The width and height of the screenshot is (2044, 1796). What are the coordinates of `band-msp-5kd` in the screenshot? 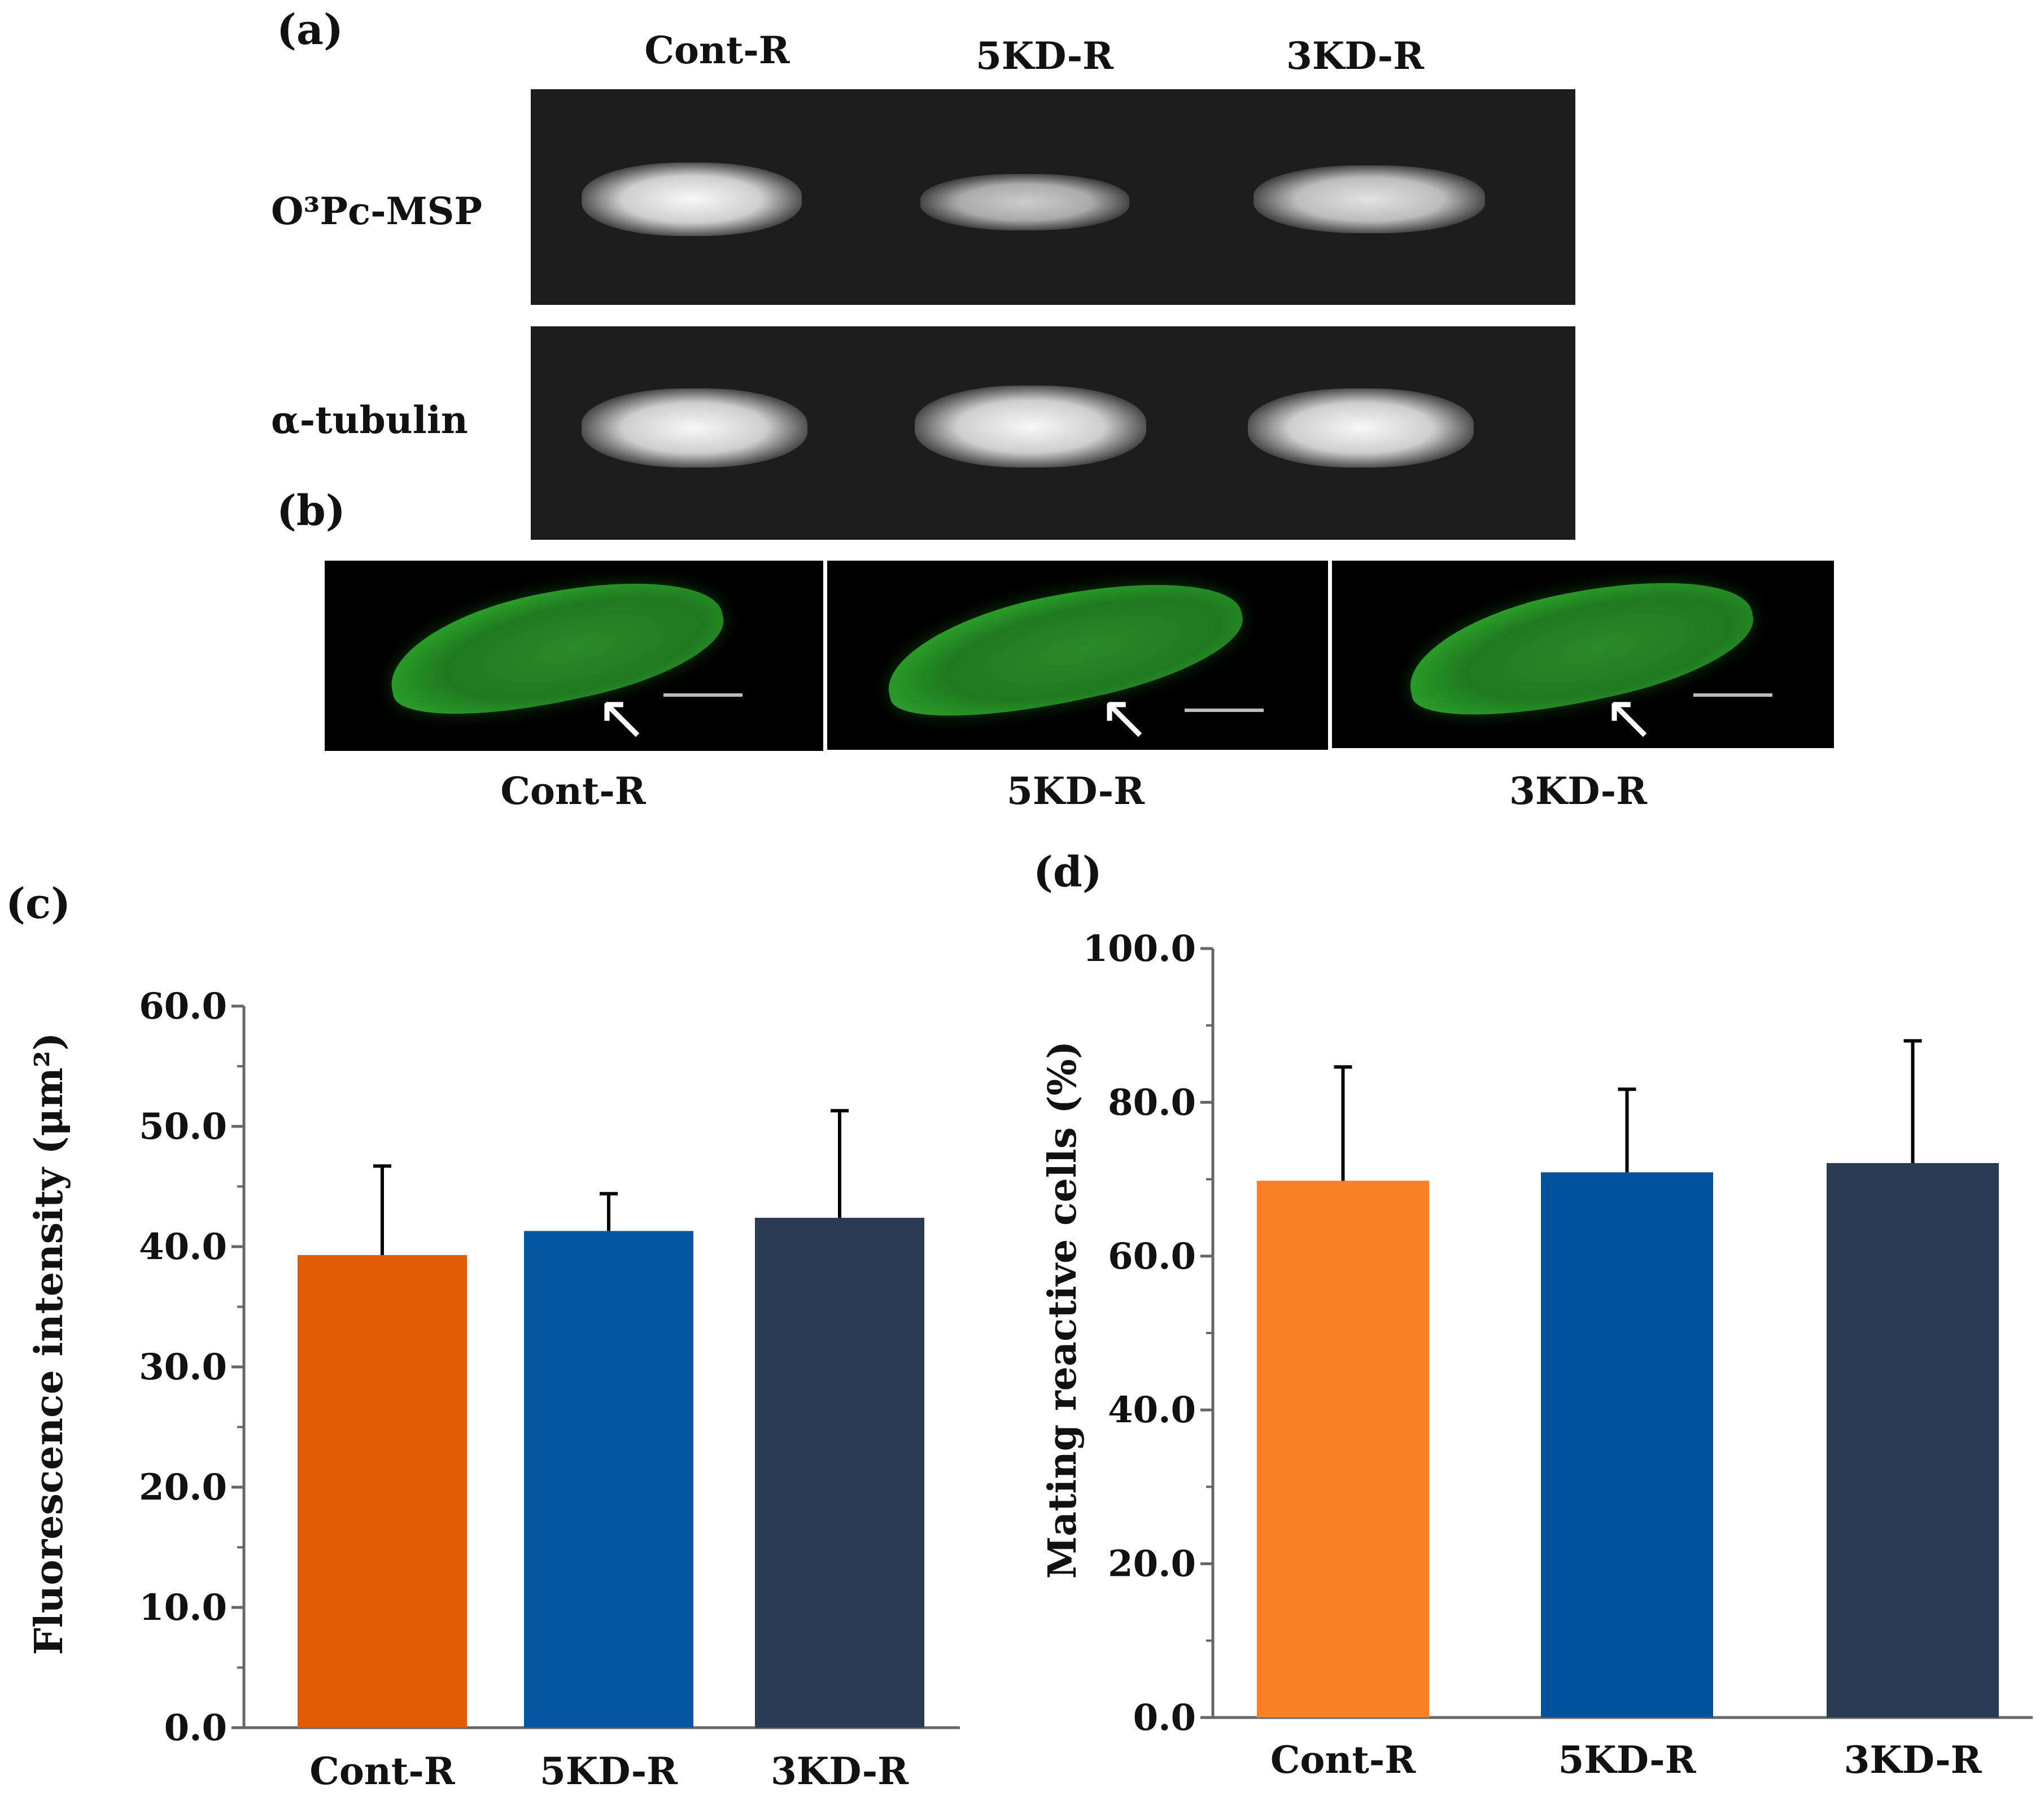 It's located at (1025, 202).